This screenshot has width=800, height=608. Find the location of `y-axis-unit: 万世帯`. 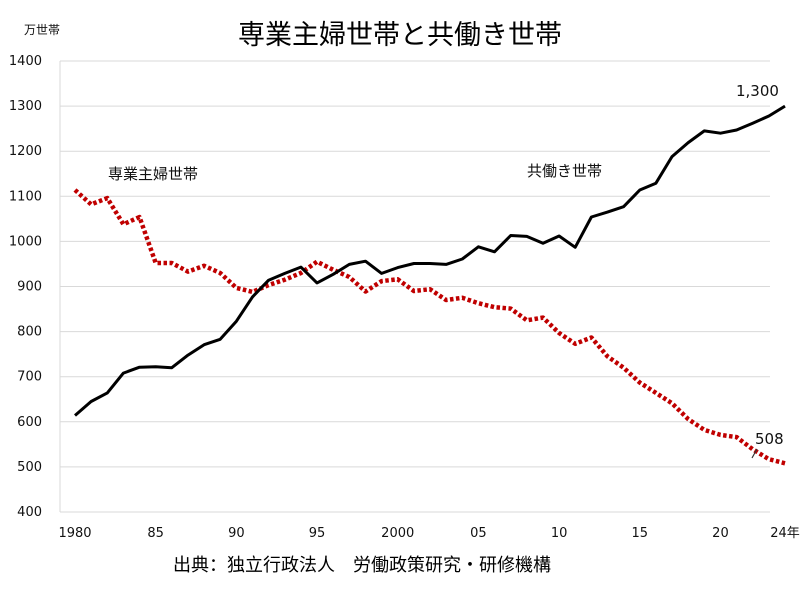

y-axis-unit: 万世帯 is located at coordinates (42, 30).